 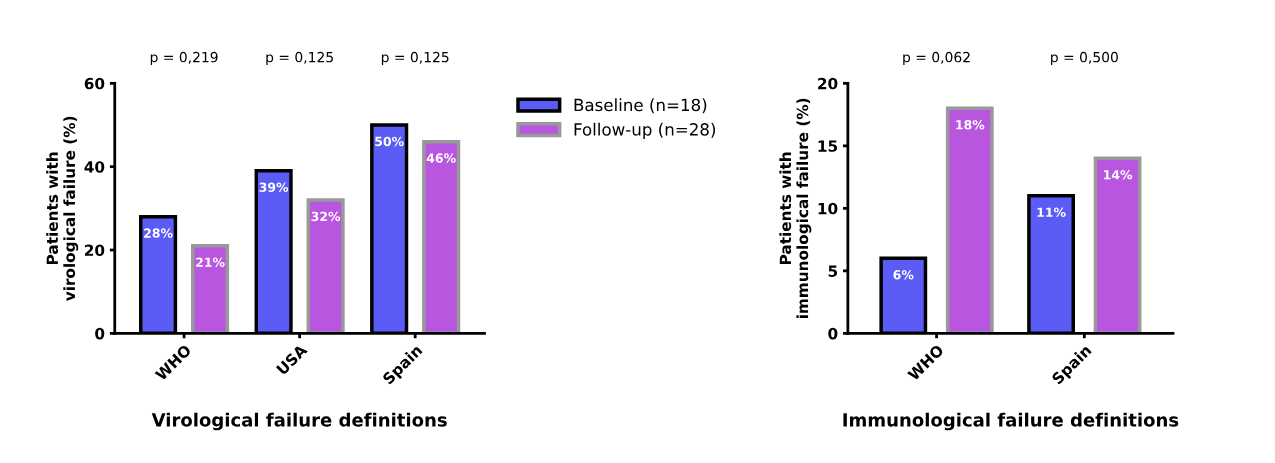 I want to click on y-tick-label: 5, so click(x=833, y=271).